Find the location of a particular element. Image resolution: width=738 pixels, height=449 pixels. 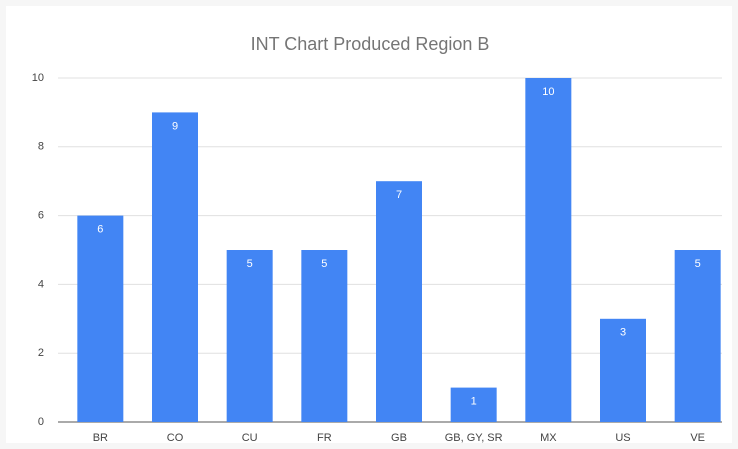

value-label: 10 is located at coordinates (548, 92).